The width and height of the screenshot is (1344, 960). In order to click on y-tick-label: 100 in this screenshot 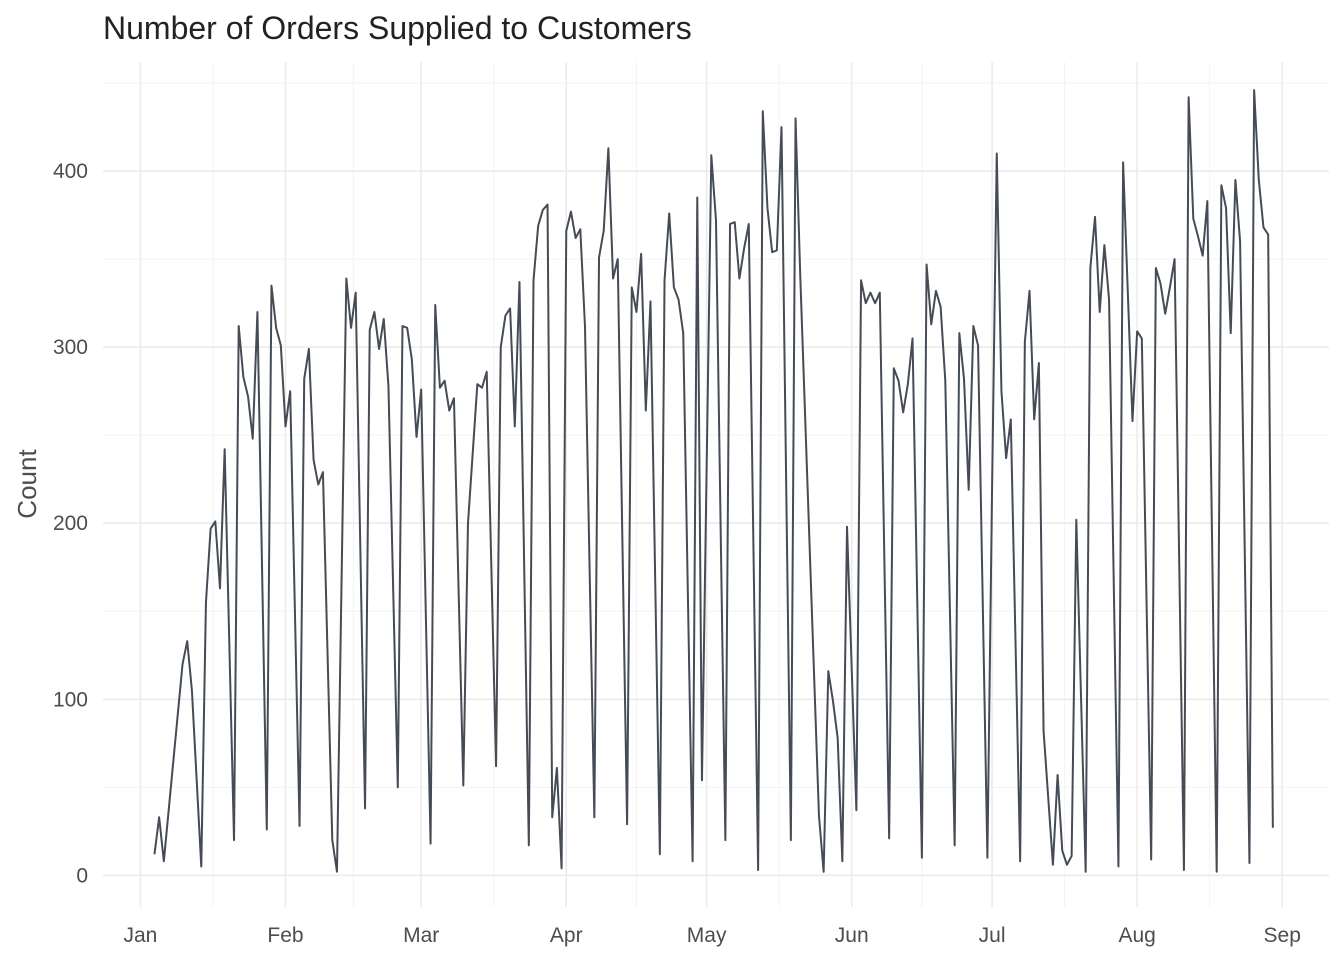, I will do `click(70, 699)`.